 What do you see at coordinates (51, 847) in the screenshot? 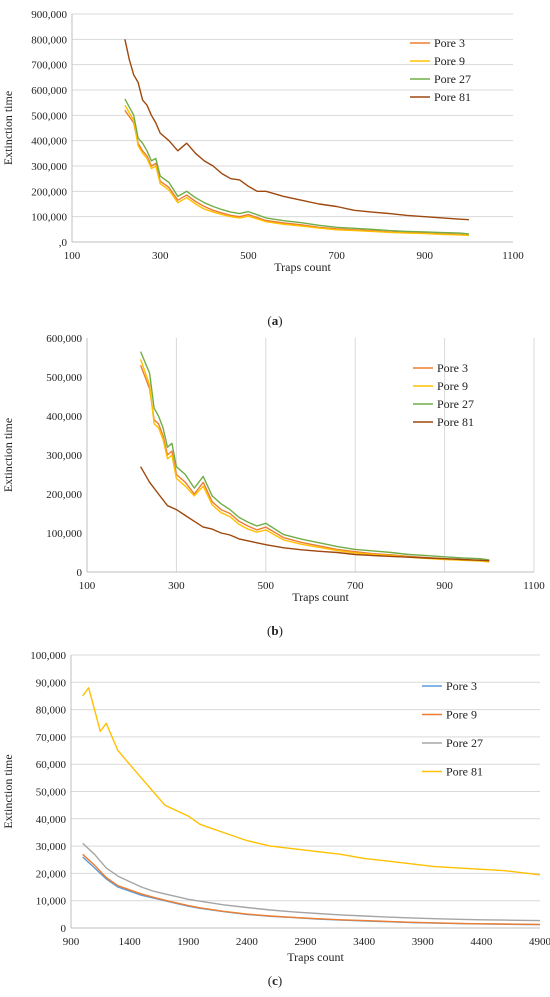
I see `y-tick-label: 30,000` at bounding box center [51, 847].